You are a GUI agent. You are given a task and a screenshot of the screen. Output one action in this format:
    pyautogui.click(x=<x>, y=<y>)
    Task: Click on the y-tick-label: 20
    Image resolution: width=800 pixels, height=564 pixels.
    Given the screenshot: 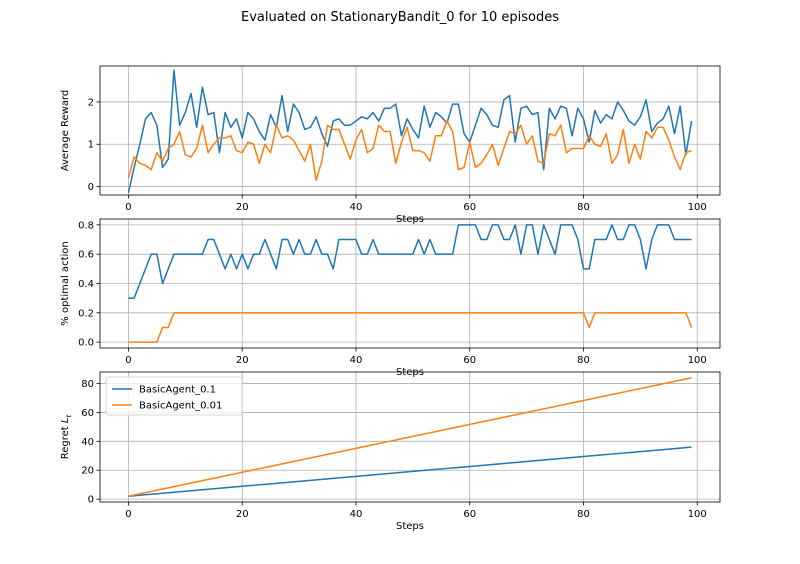 What is the action you would take?
    pyautogui.click(x=87, y=471)
    